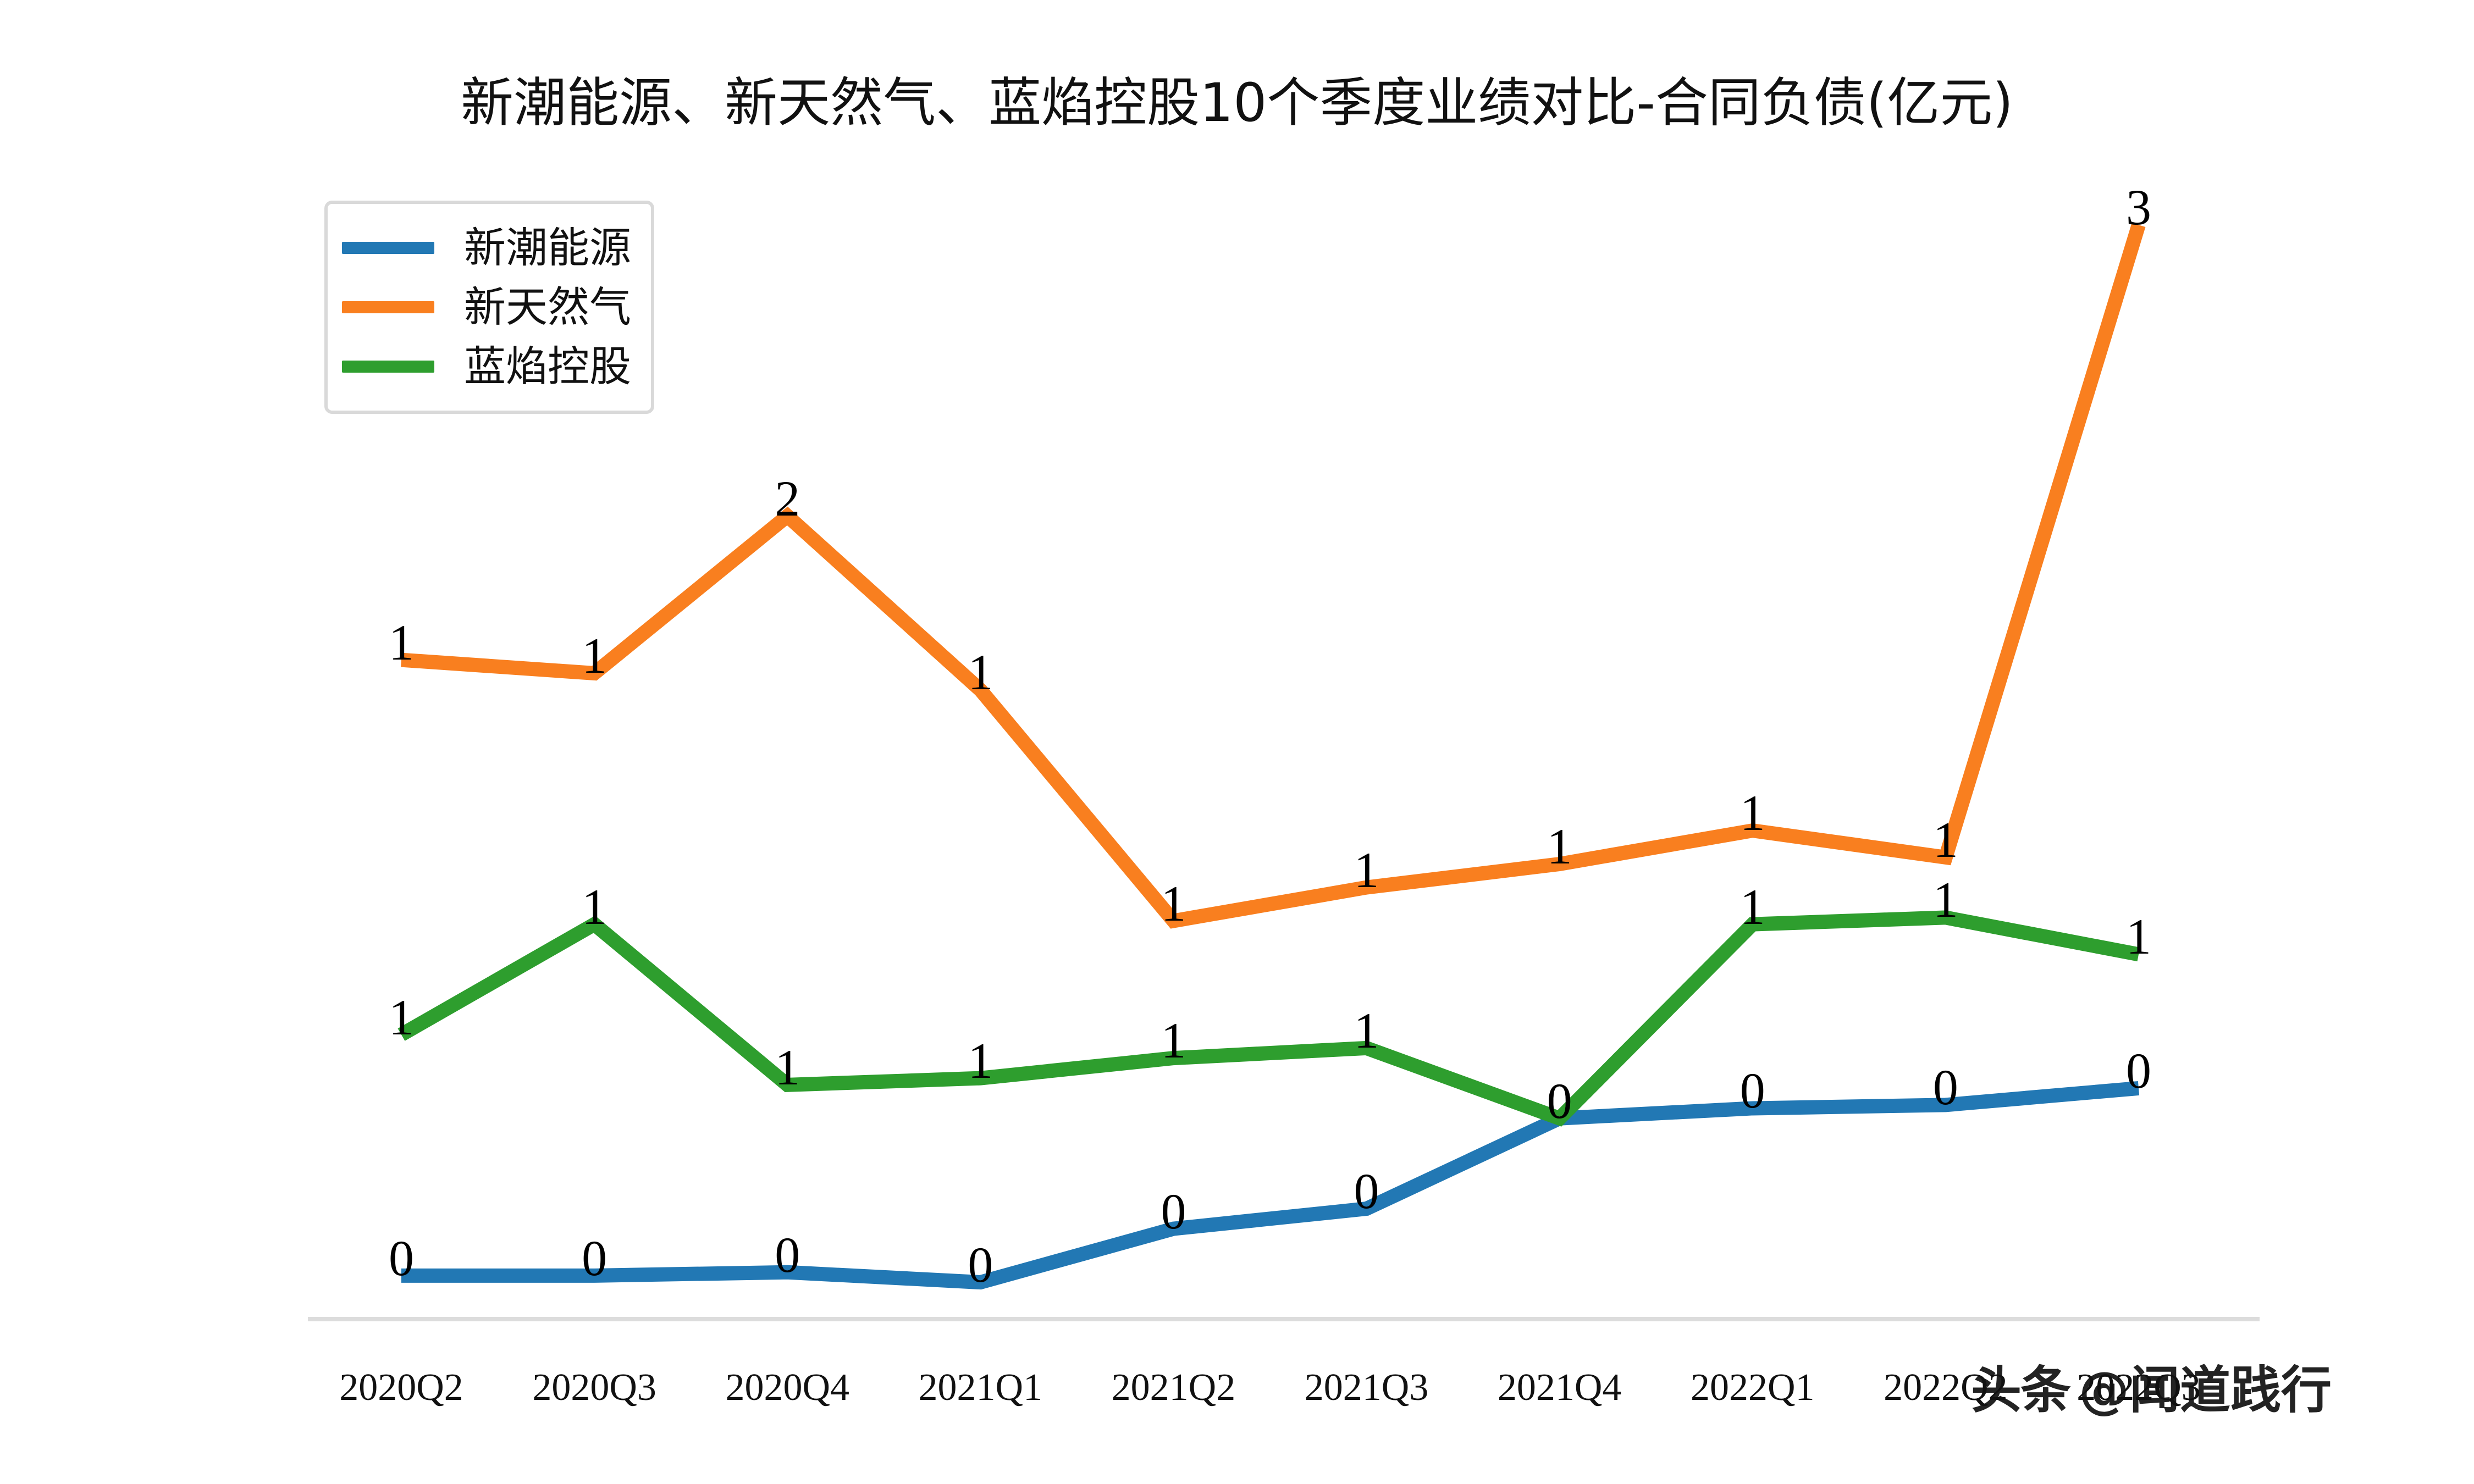  What do you see at coordinates (2021, 1390) in the screenshot?
I see `toutiao-logo-icon: 头条` at bounding box center [2021, 1390].